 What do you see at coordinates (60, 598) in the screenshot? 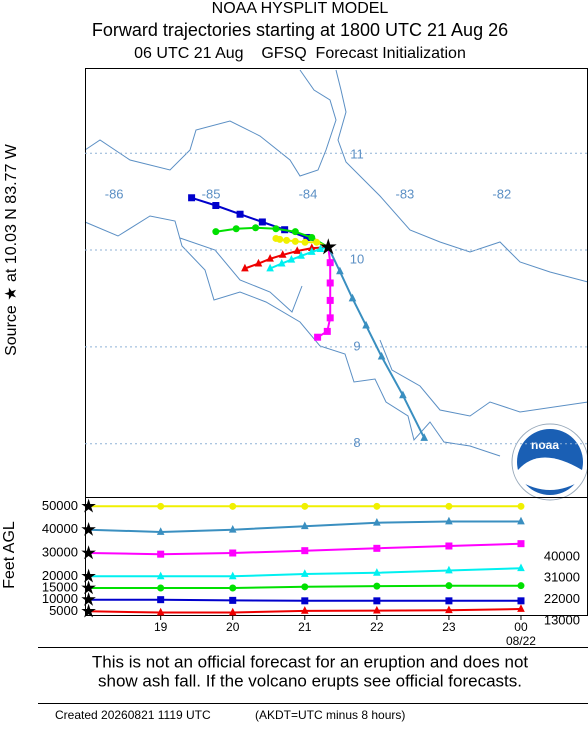
I see `y-tick-label: 10000` at bounding box center [60, 598].